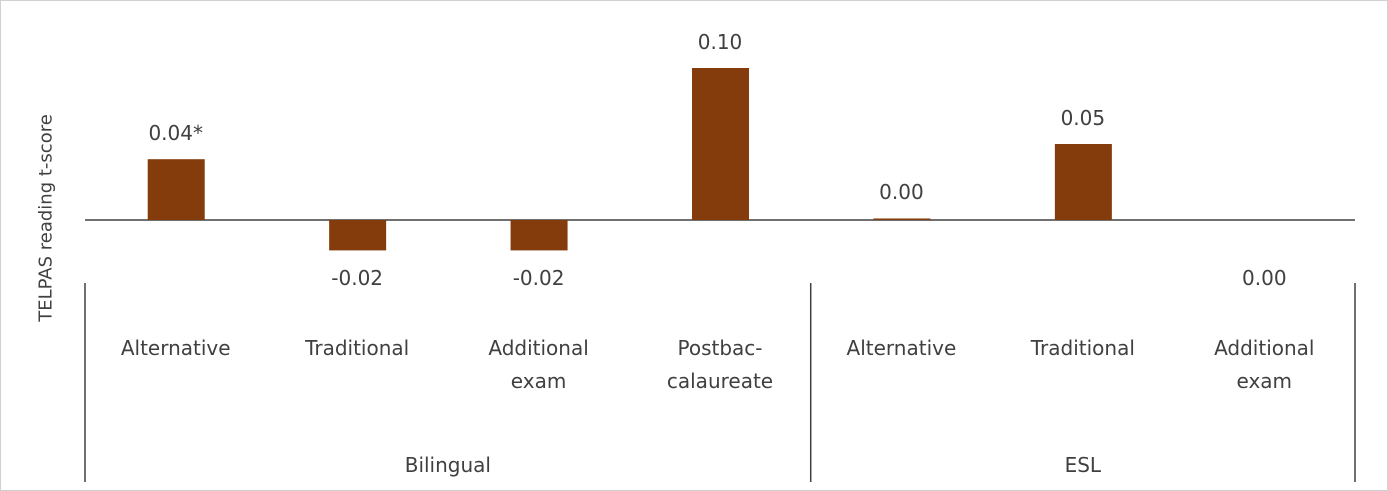  Describe the element at coordinates (46, 218) in the screenshot. I see `y-axis-title: TELPAS reading t-score` at that location.